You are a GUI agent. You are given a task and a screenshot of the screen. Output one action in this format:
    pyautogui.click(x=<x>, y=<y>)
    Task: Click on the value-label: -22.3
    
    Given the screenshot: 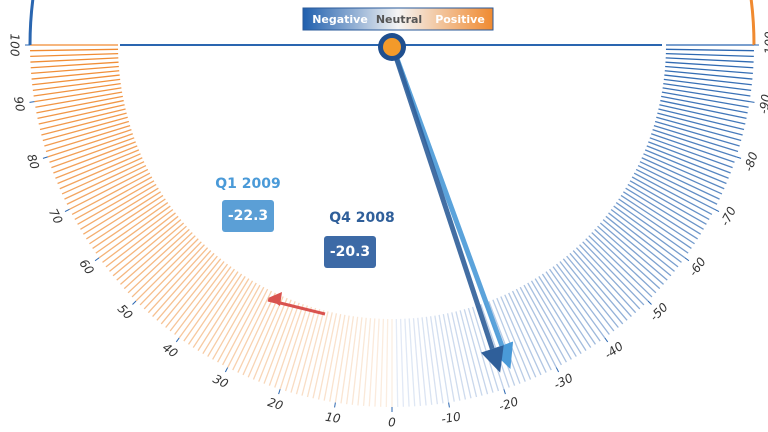 What is the action you would take?
    pyautogui.click(x=248, y=216)
    